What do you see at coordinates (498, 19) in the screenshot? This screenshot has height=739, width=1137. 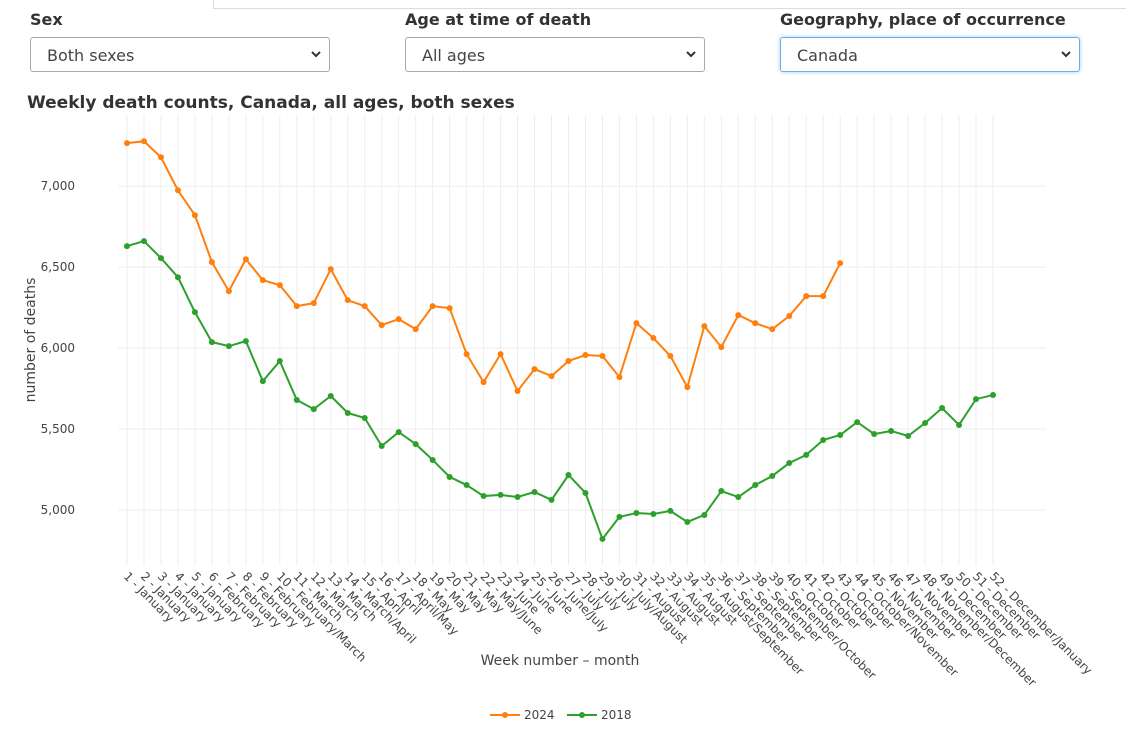 I see `filter-label: Age at time of death` at bounding box center [498, 19].